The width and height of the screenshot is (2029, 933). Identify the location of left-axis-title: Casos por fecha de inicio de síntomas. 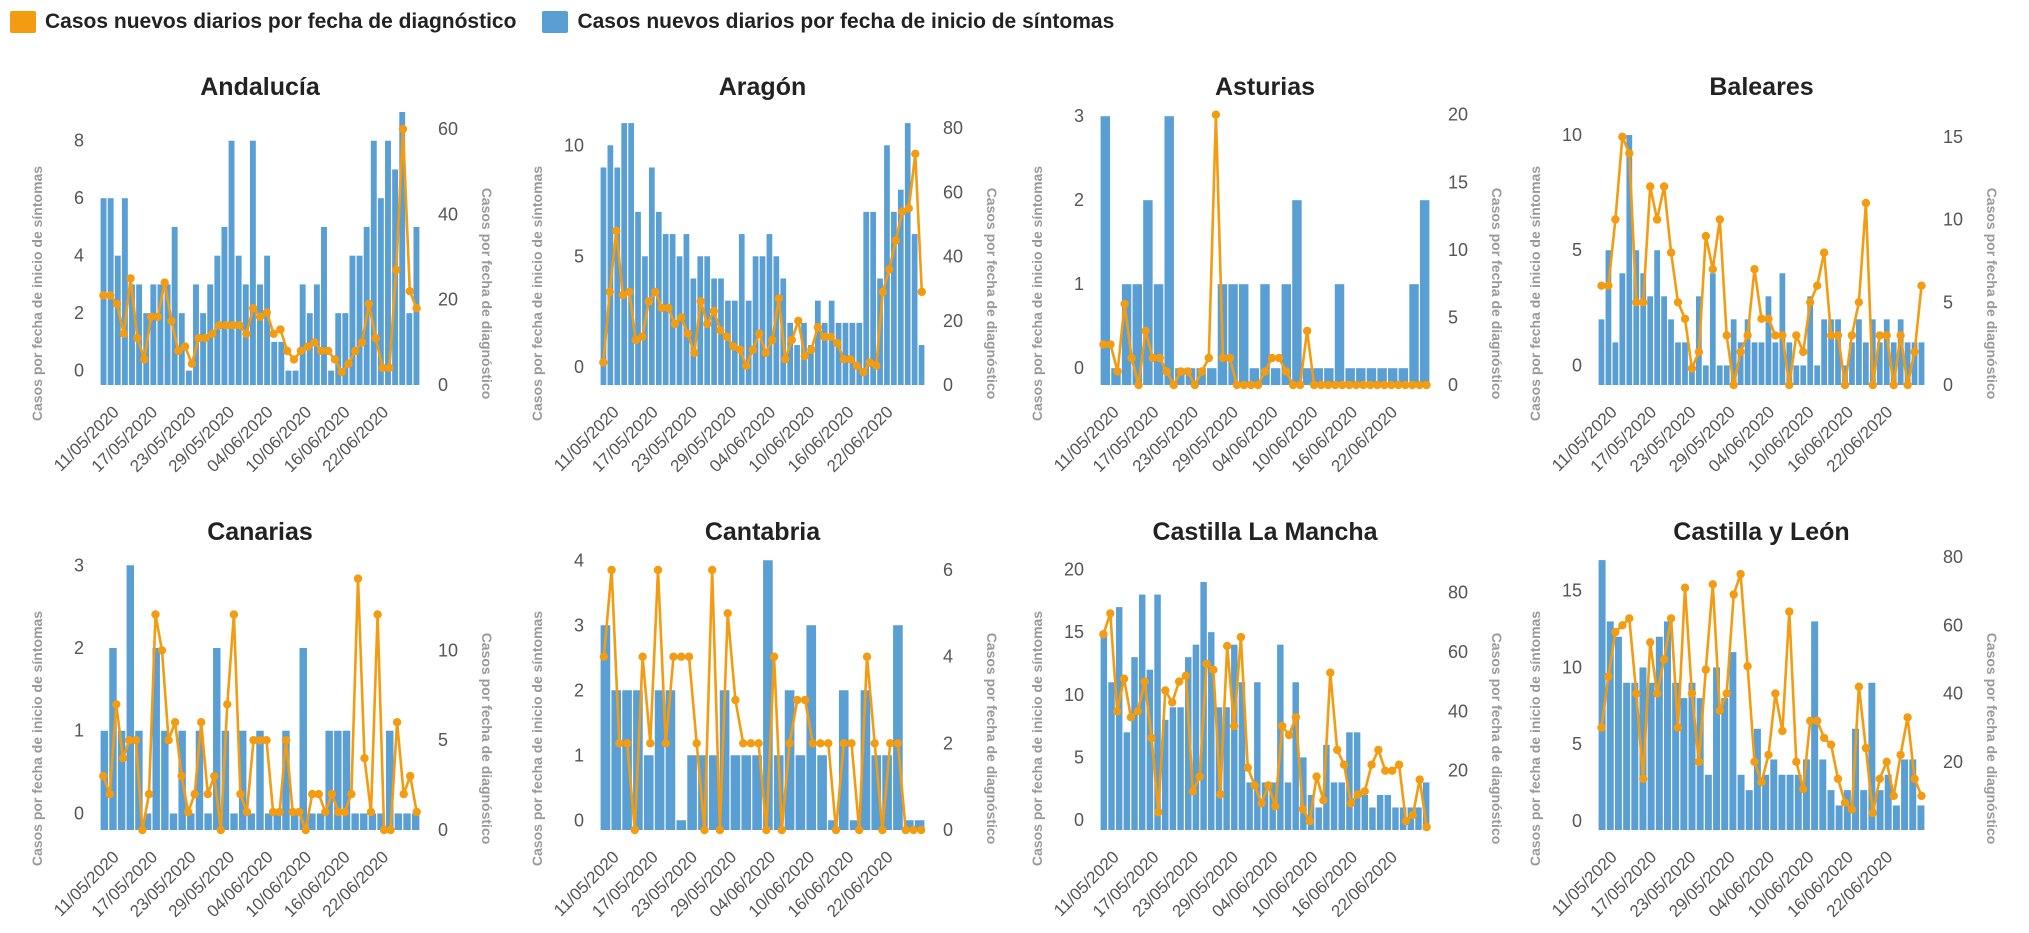
(537, 293).